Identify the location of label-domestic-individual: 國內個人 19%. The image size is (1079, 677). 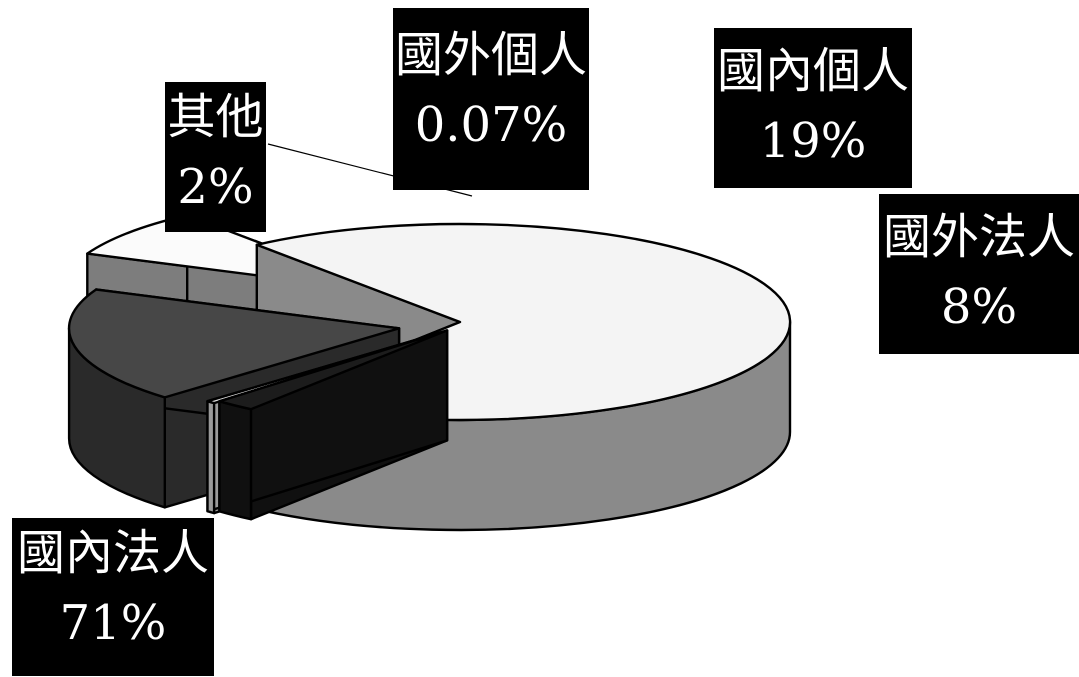
(813, 108).